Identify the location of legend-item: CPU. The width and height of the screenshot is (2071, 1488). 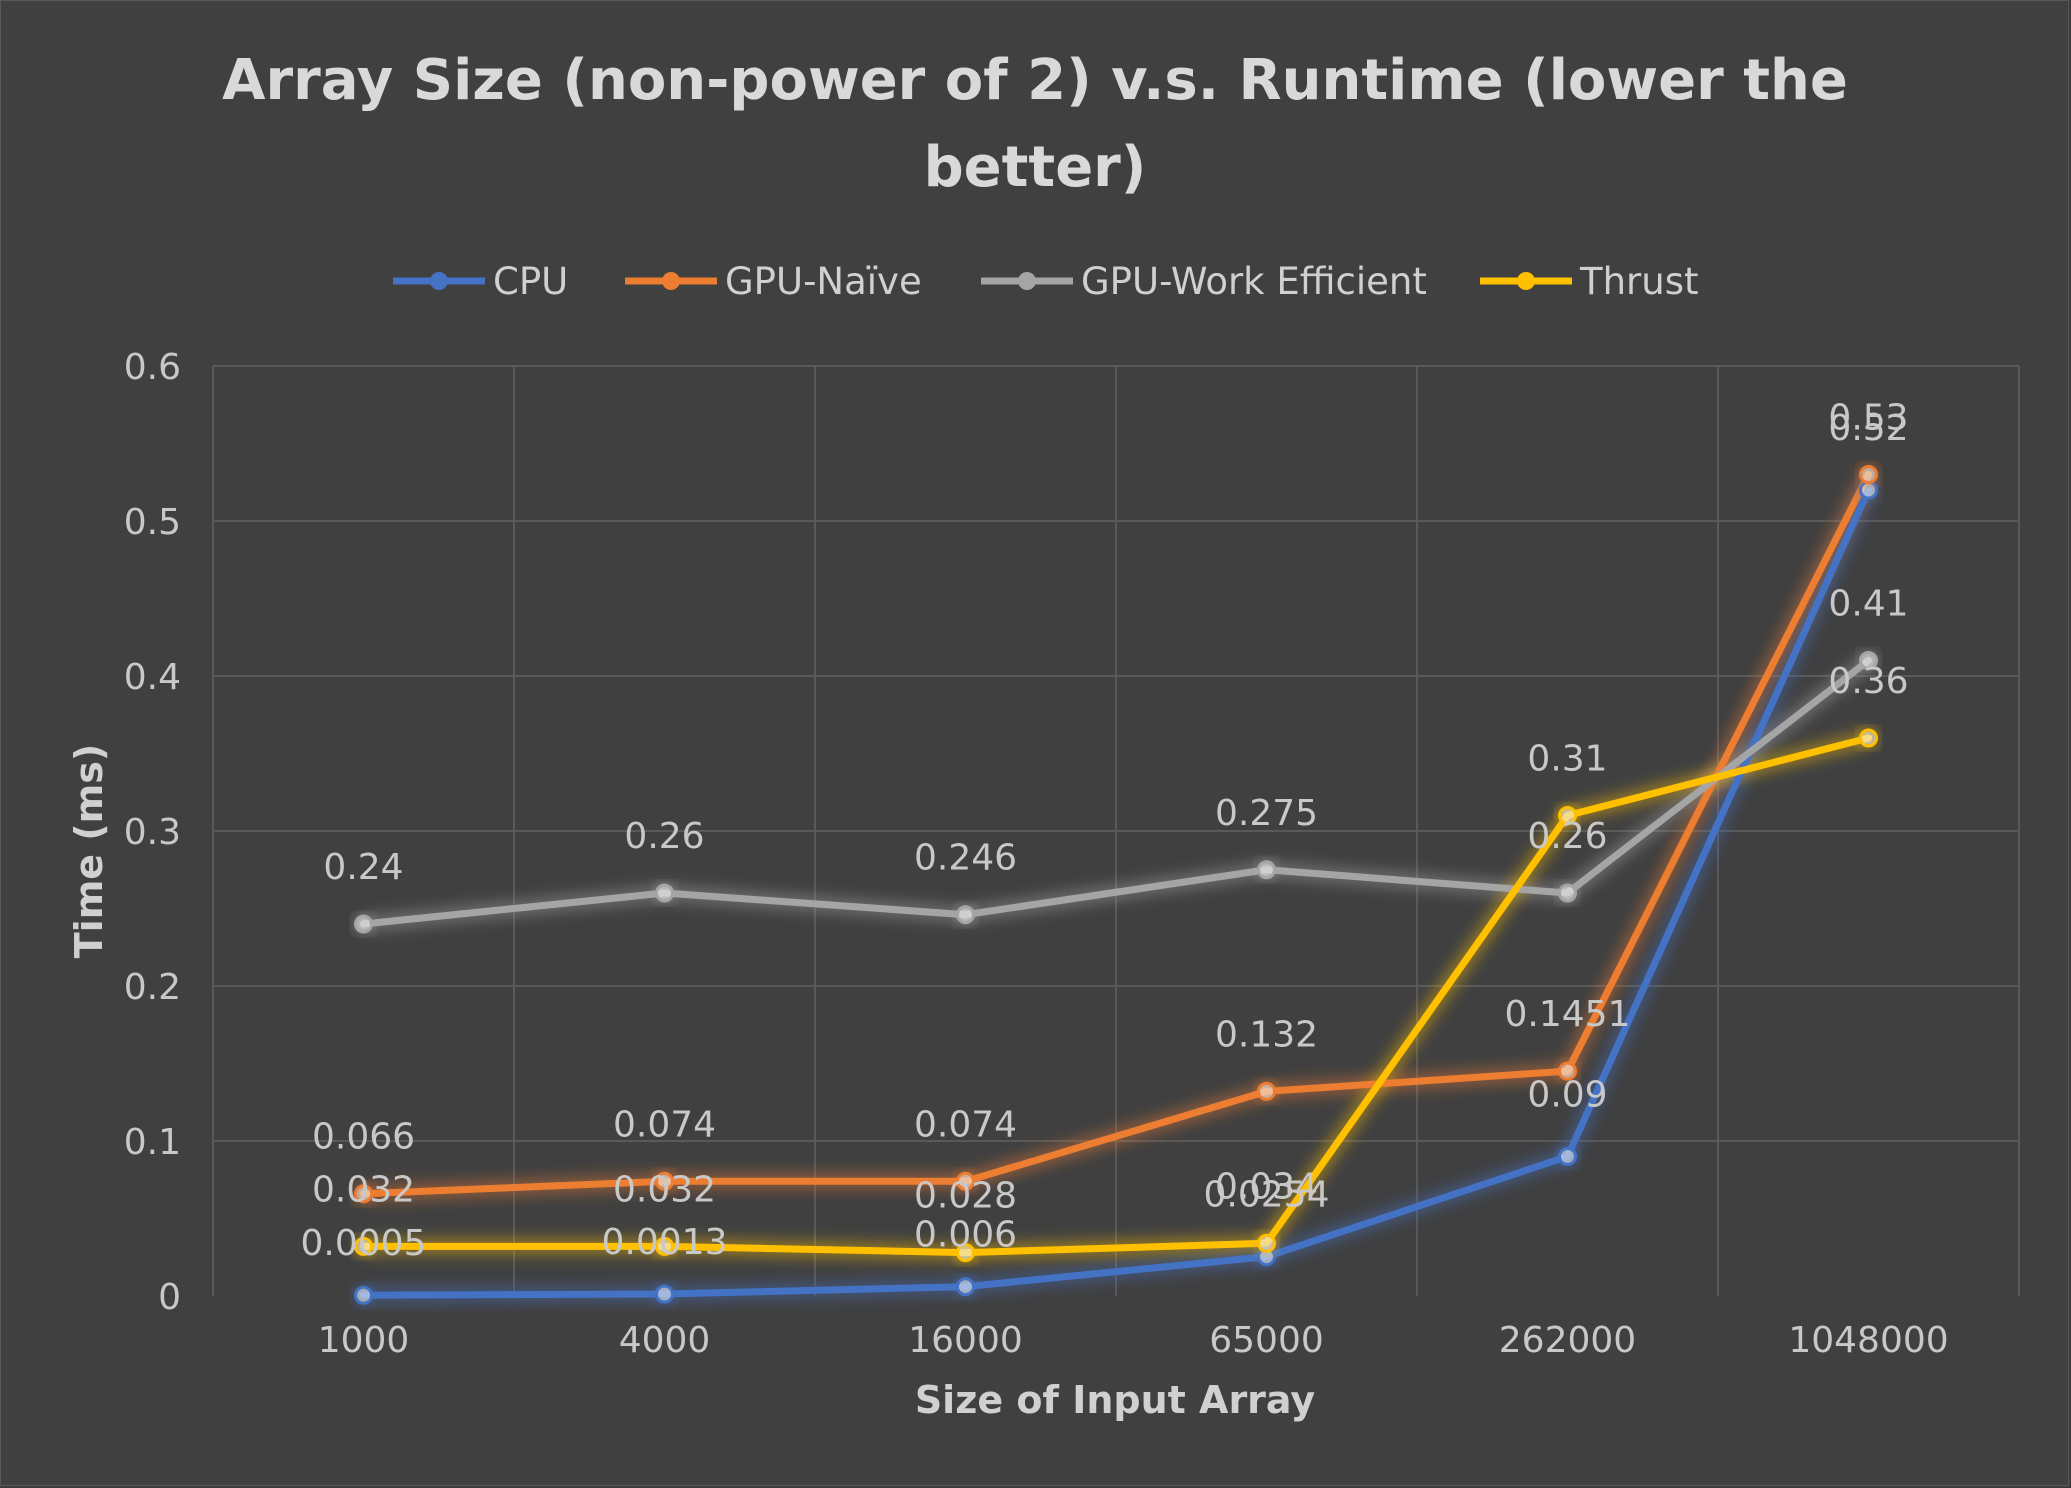
(480, 281).